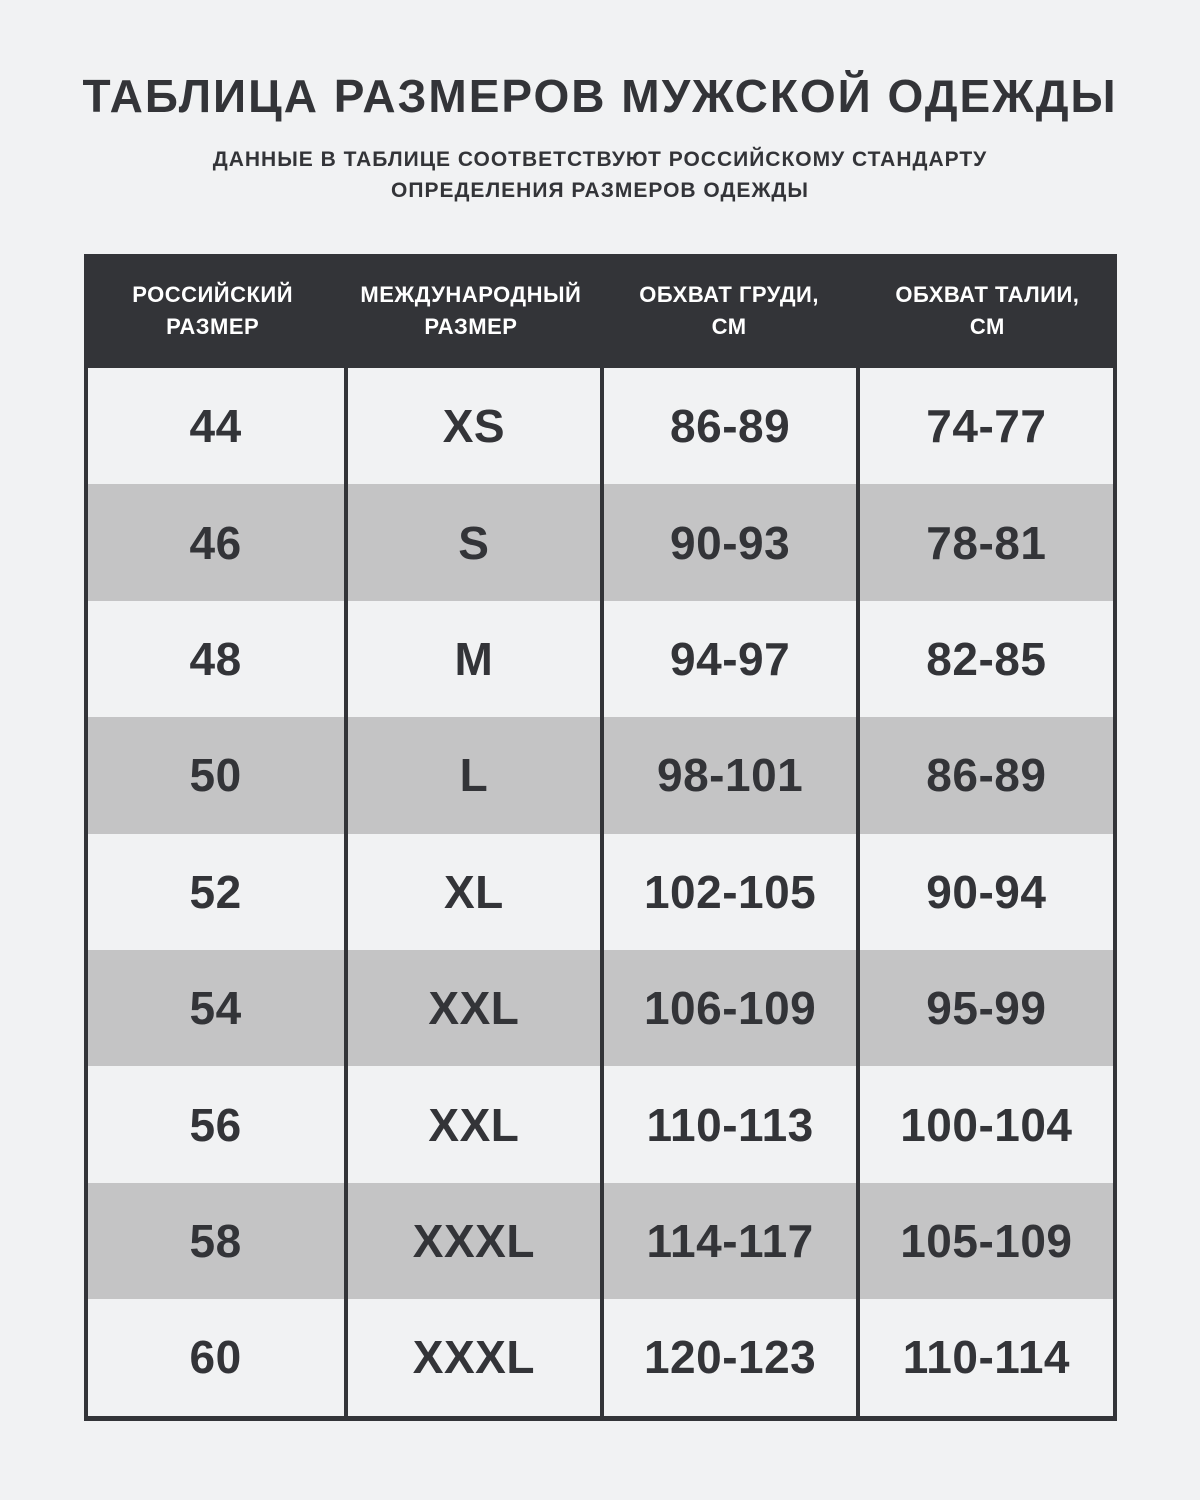  Describe the element at coordinates (729, 311) in the screenshot. I see `column-header-chest-cm: ОБХВАТ ГРУДИ, СМ` at that location.